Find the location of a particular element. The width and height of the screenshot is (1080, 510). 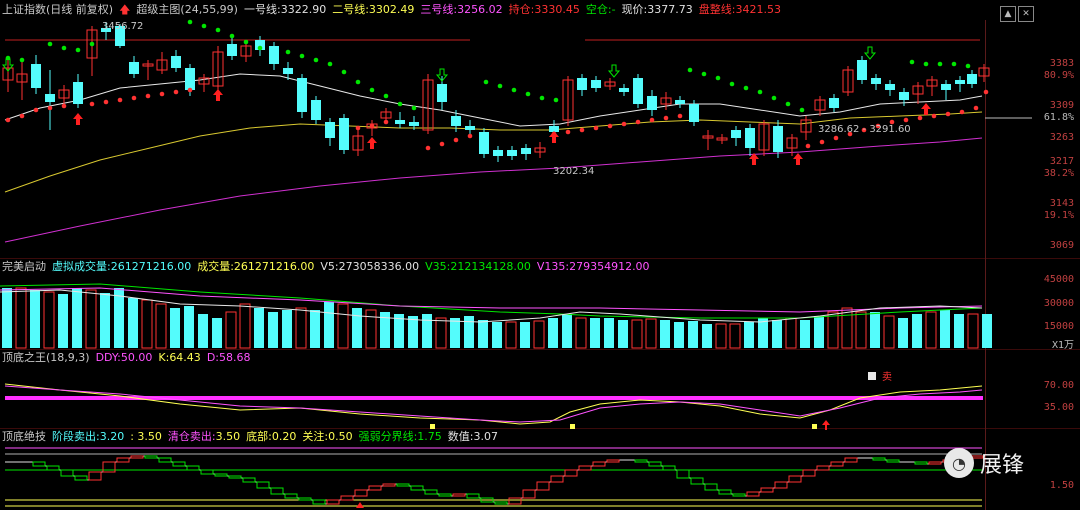

k-value: 64.43 is located at coordinates (185, 357).